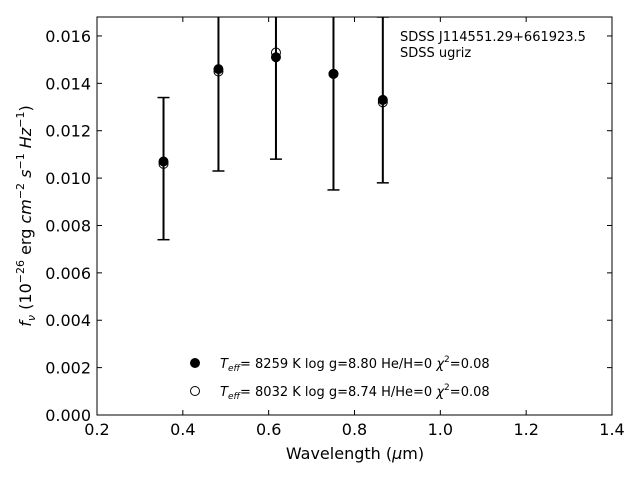 The width and height of the screenshot is (640, 480). Describe the element at coordinates (26, 215) in the screenshot. I see `y-axis-label: fν (10−26 erg cm−2 s−1 Hz−1)` at that location.